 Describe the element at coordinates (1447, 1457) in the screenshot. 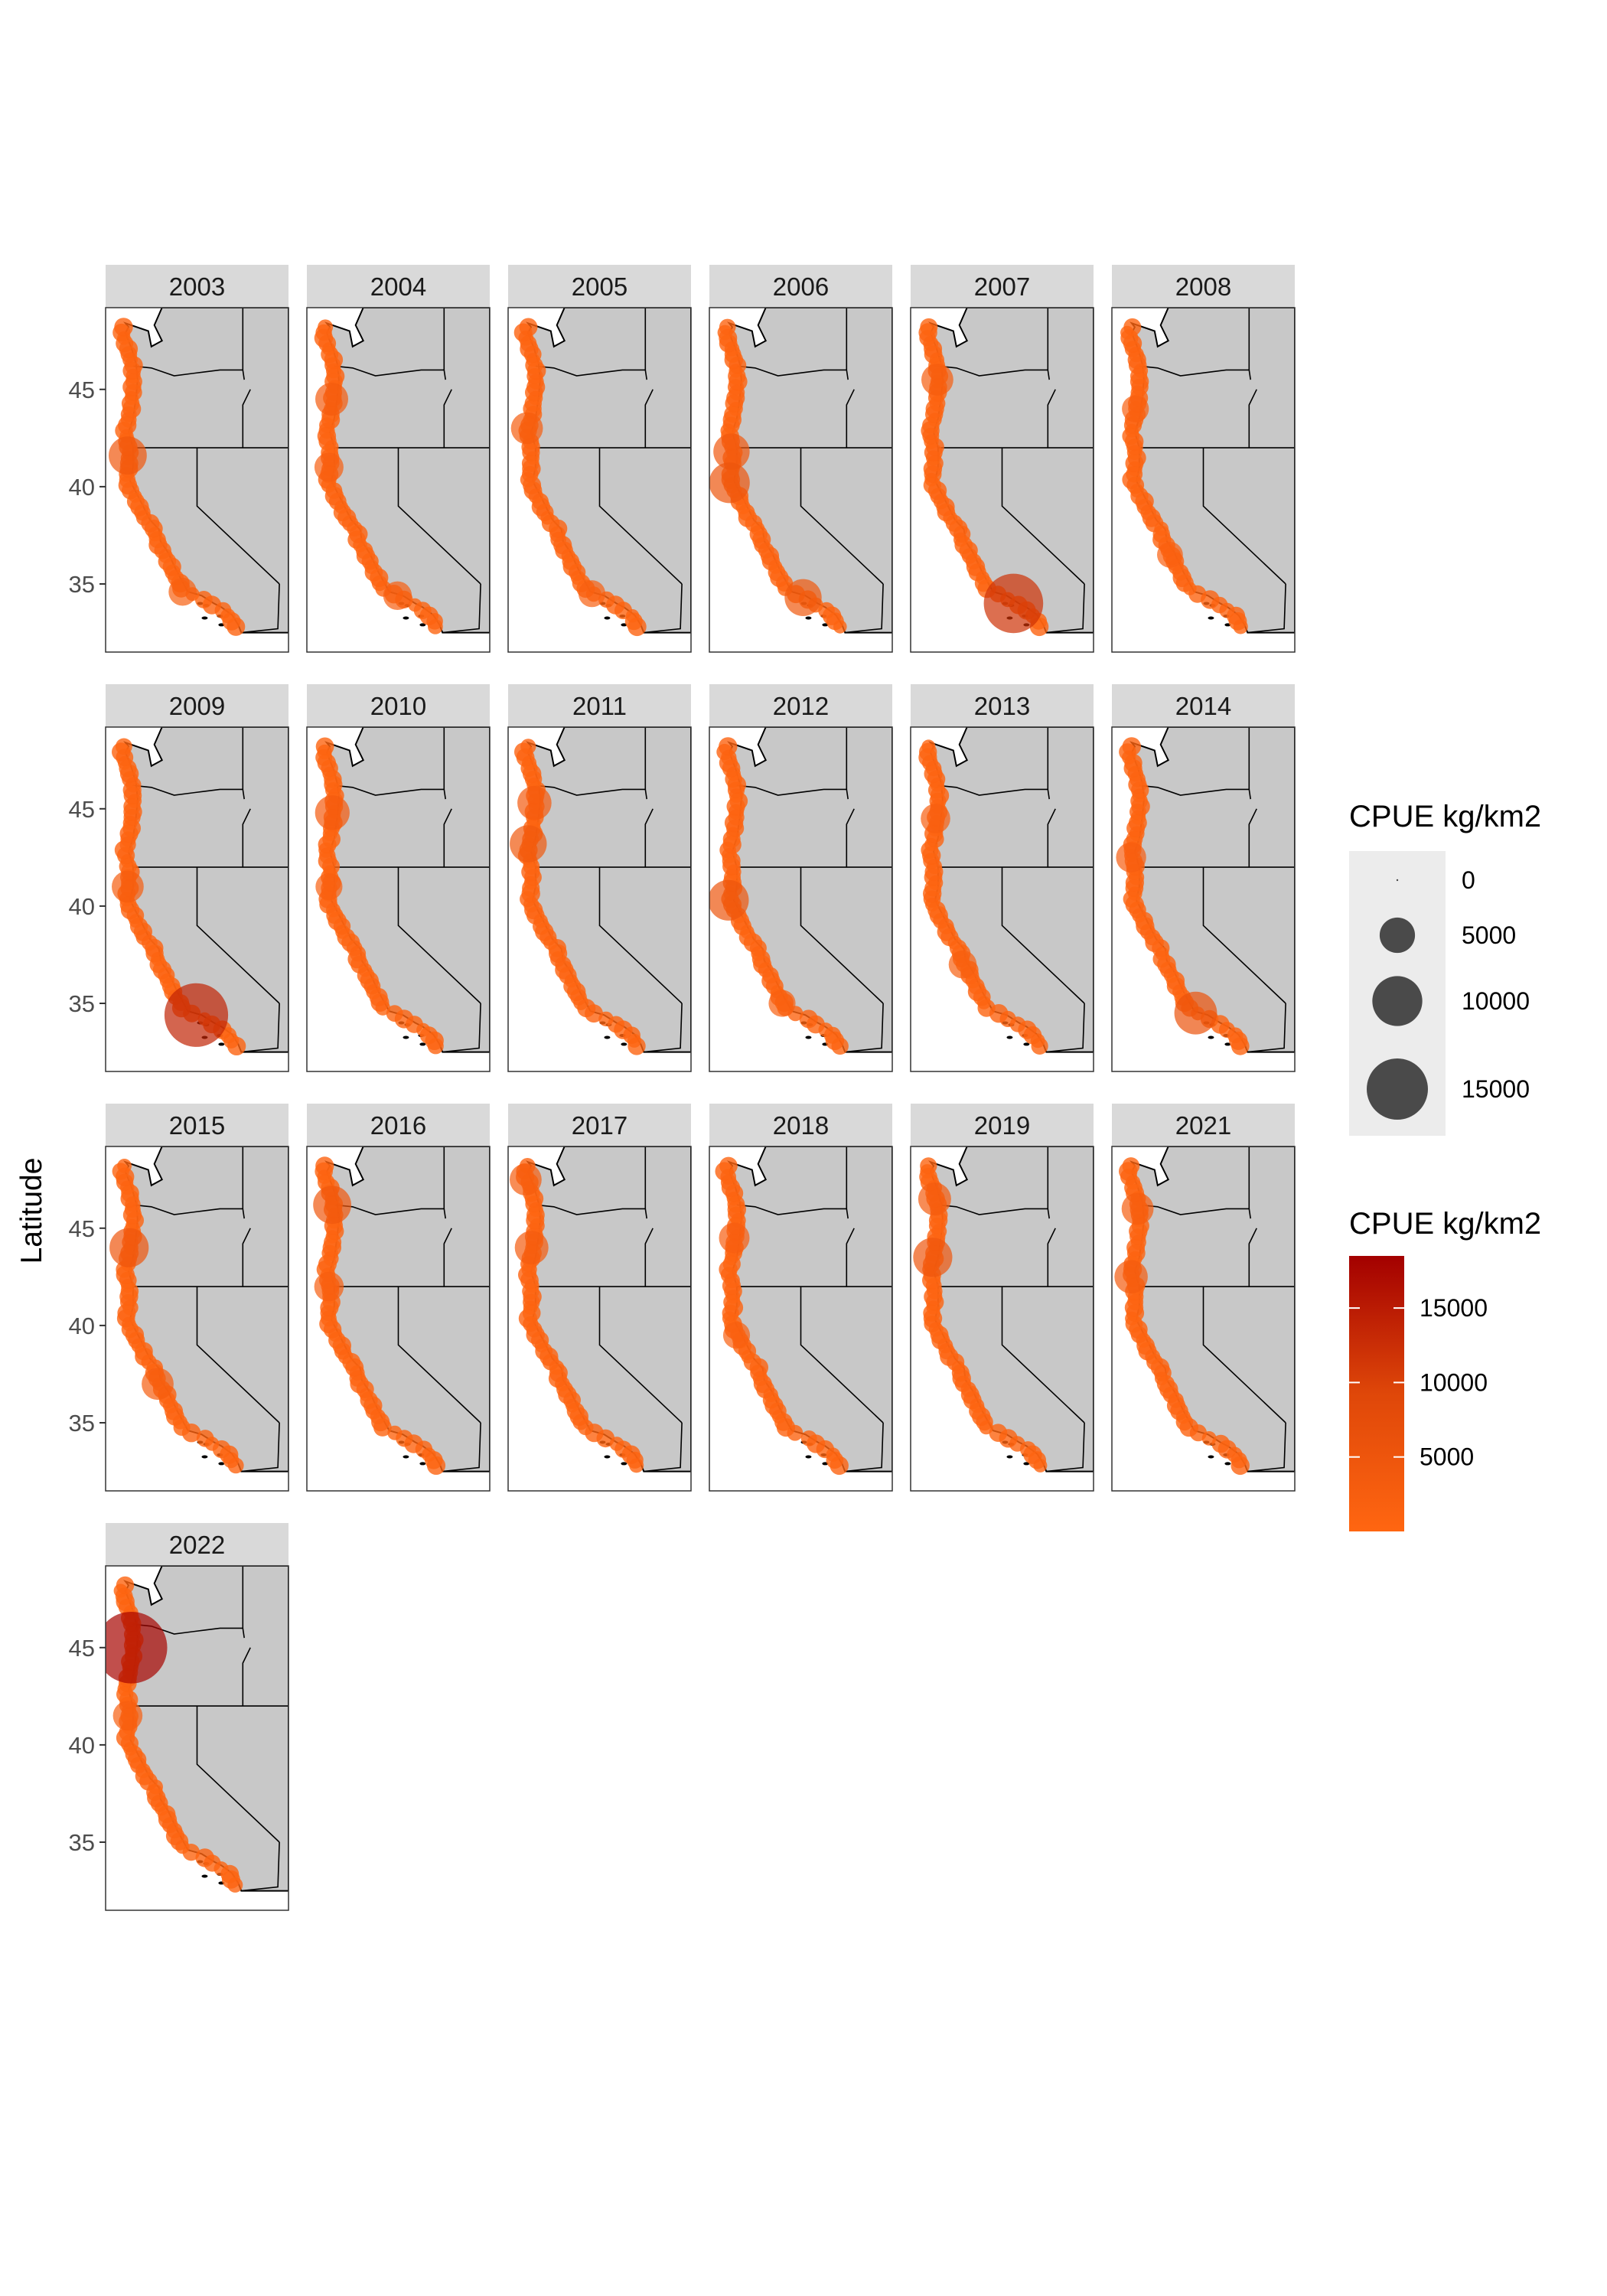

I see `color-legend-label: 5000` at that location.